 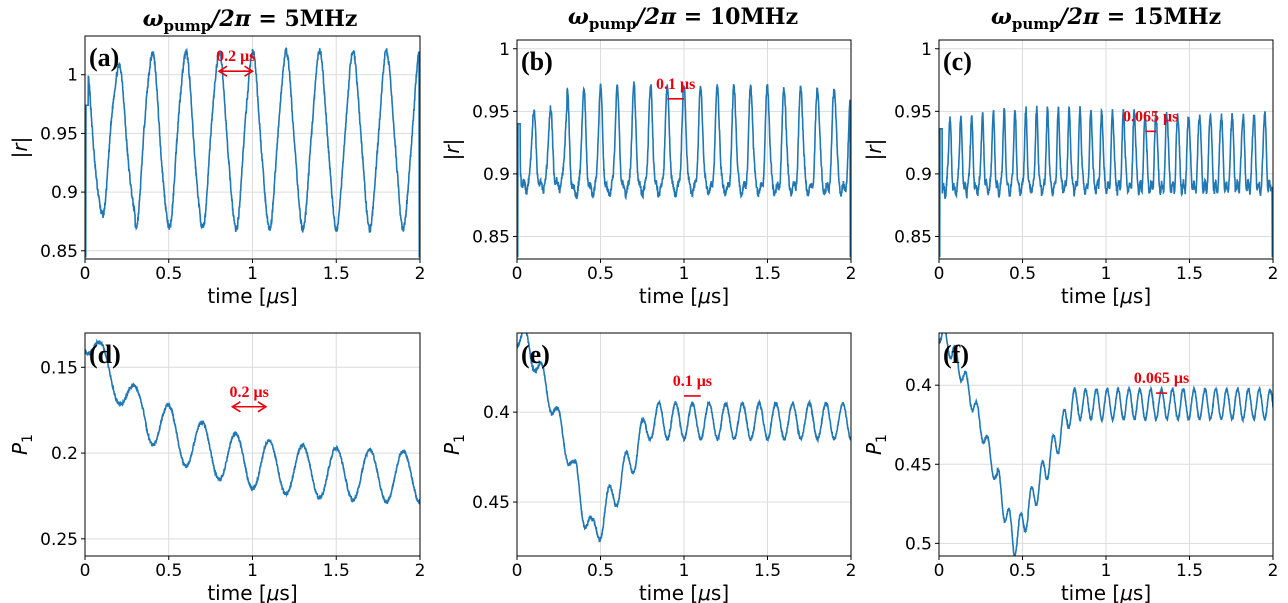 What do you see at coordinates (59, 368) in the screenshot?
I see `y-tick-label: 0.15` at bounding box center [59, 368].